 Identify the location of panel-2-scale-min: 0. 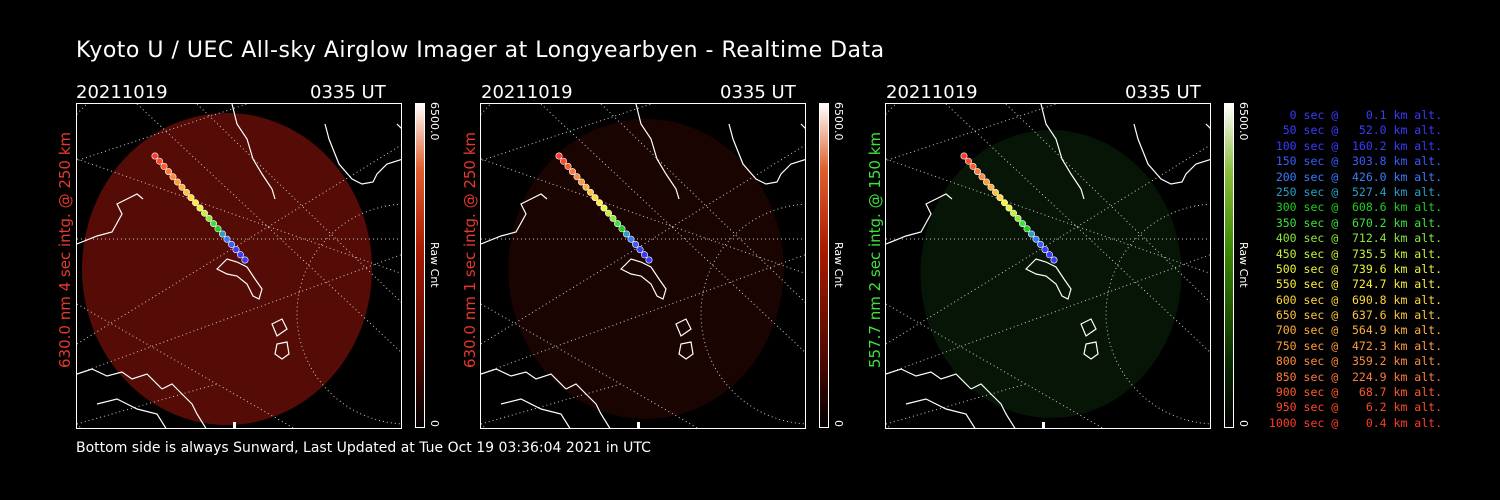
(838, 423).